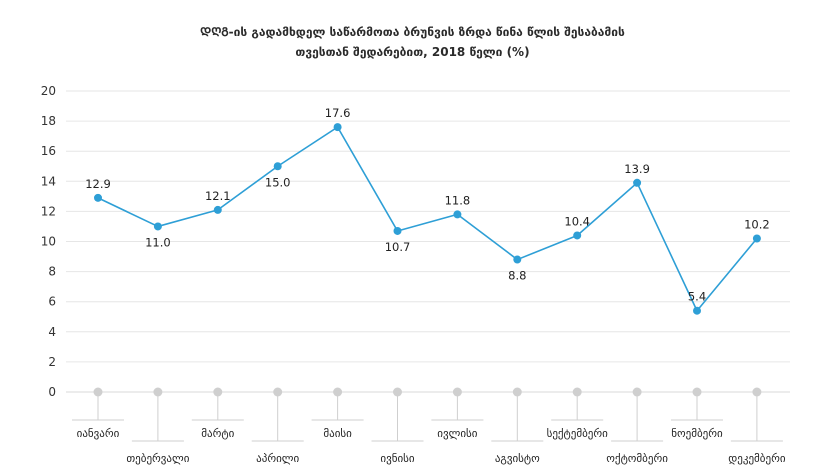  What do you see at coordinates (697, 433) in the screenshot?
I see `category-label: ნოემბერი` at bounding box center [697, 433].